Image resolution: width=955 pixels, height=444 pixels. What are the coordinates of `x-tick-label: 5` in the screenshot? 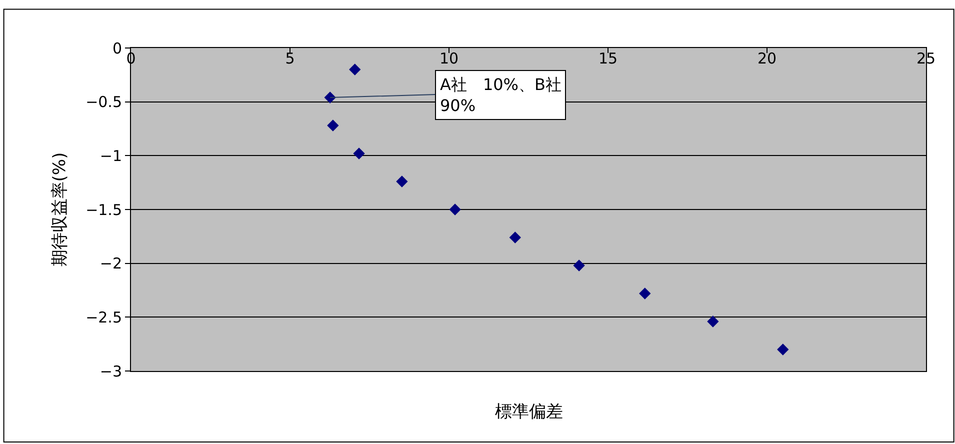 It's located at (290, 59).